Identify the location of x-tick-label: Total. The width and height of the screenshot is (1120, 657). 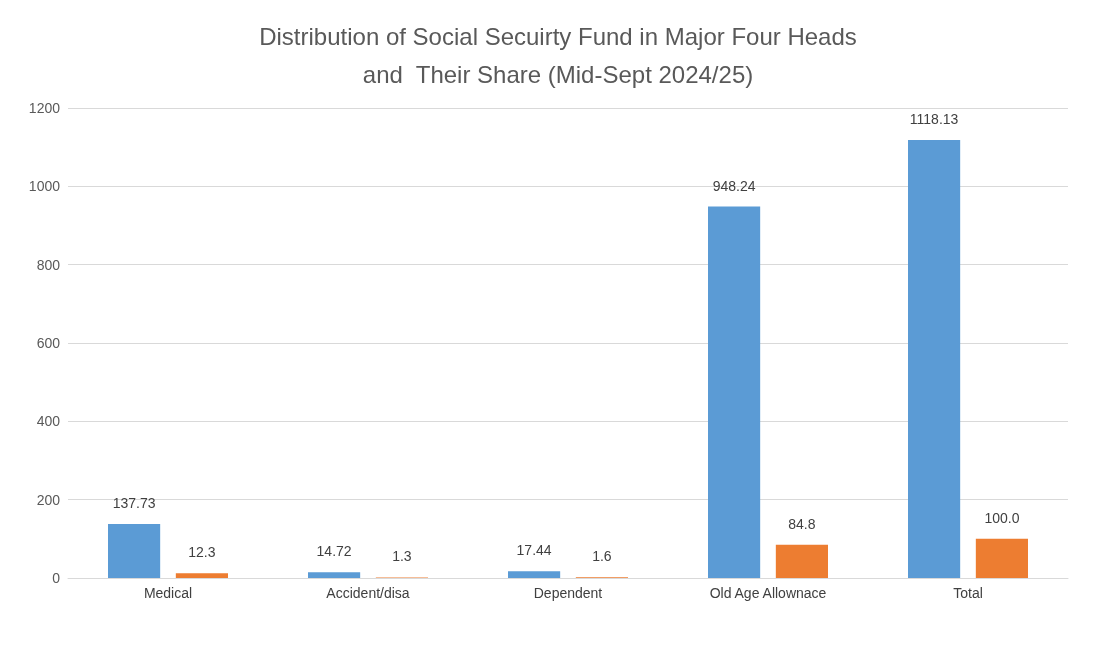
(968, 593).